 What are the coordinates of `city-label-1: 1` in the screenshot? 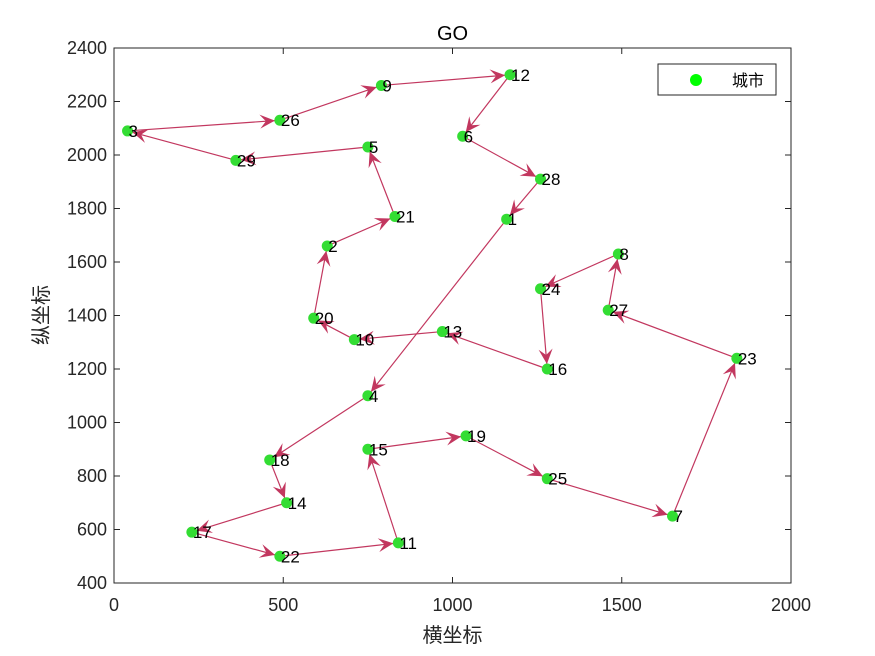 It's located at (512, 219).